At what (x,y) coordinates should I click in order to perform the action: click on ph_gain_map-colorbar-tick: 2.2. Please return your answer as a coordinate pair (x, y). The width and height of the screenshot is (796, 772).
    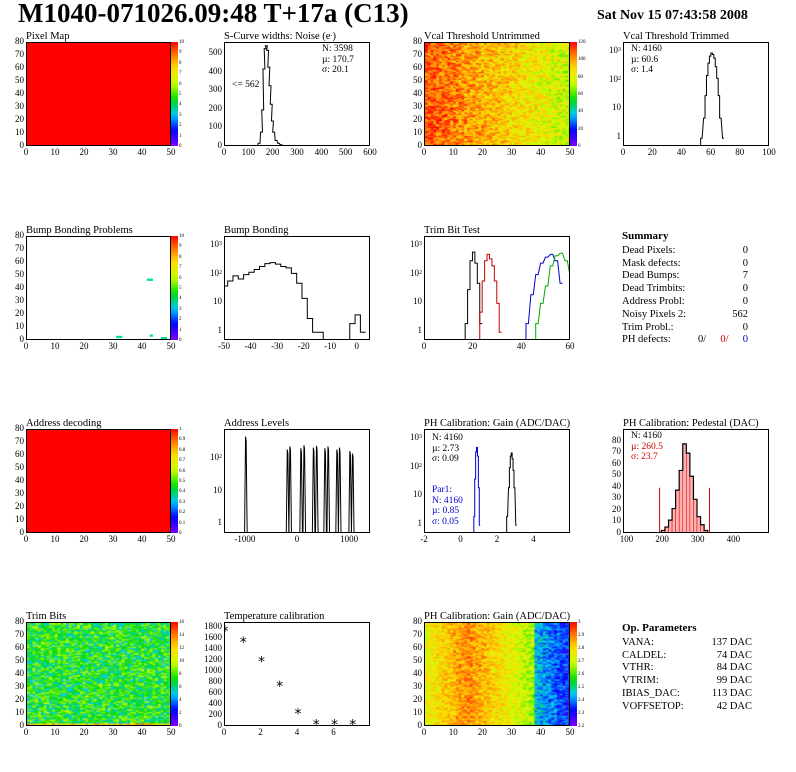
    Looking at the image, I should click on (581, 726).